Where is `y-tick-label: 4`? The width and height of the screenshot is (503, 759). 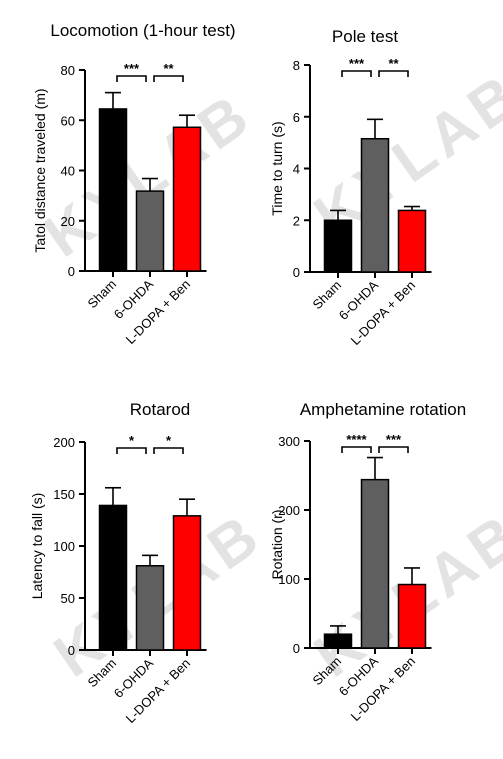 y-tick-label: 4 is located at coordinates (296, 169).